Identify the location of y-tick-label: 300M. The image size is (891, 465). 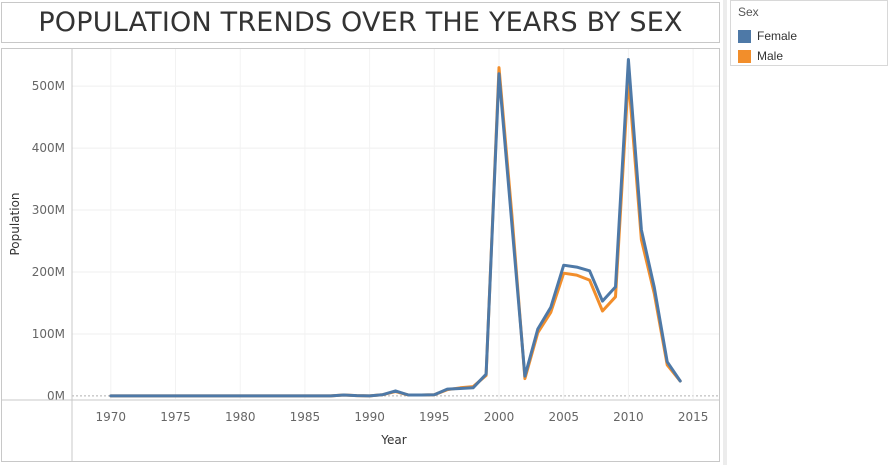
(48, 210).